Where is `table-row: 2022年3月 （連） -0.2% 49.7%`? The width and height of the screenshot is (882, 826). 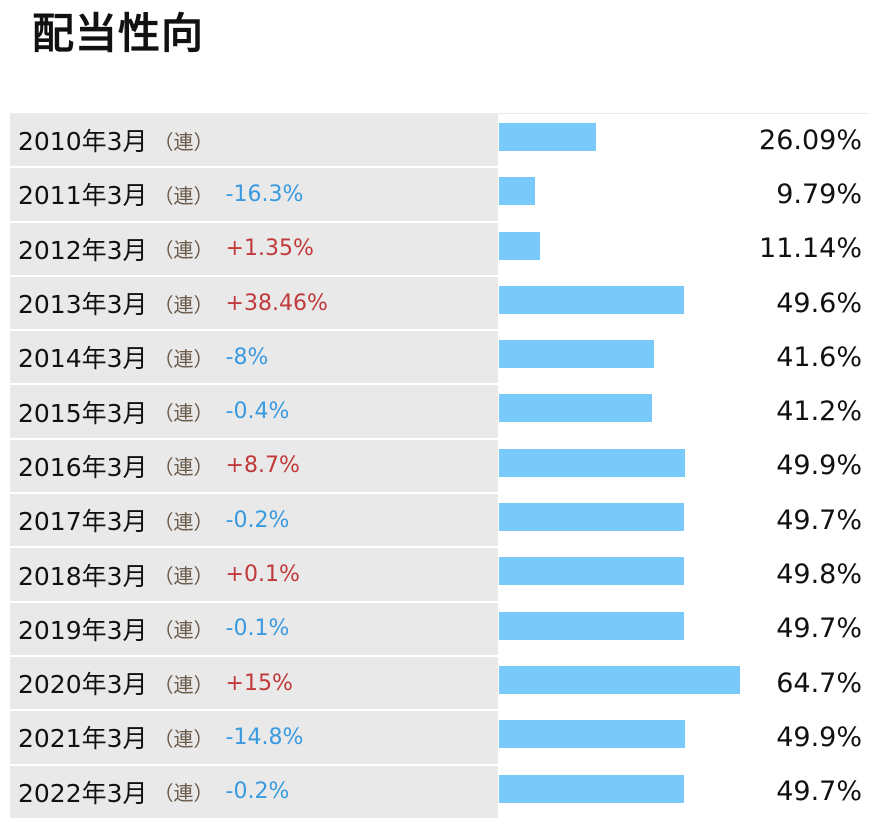
table-row: 2022年3月 （連） -0.2% 49.7% is located at coordinates (440, 792).